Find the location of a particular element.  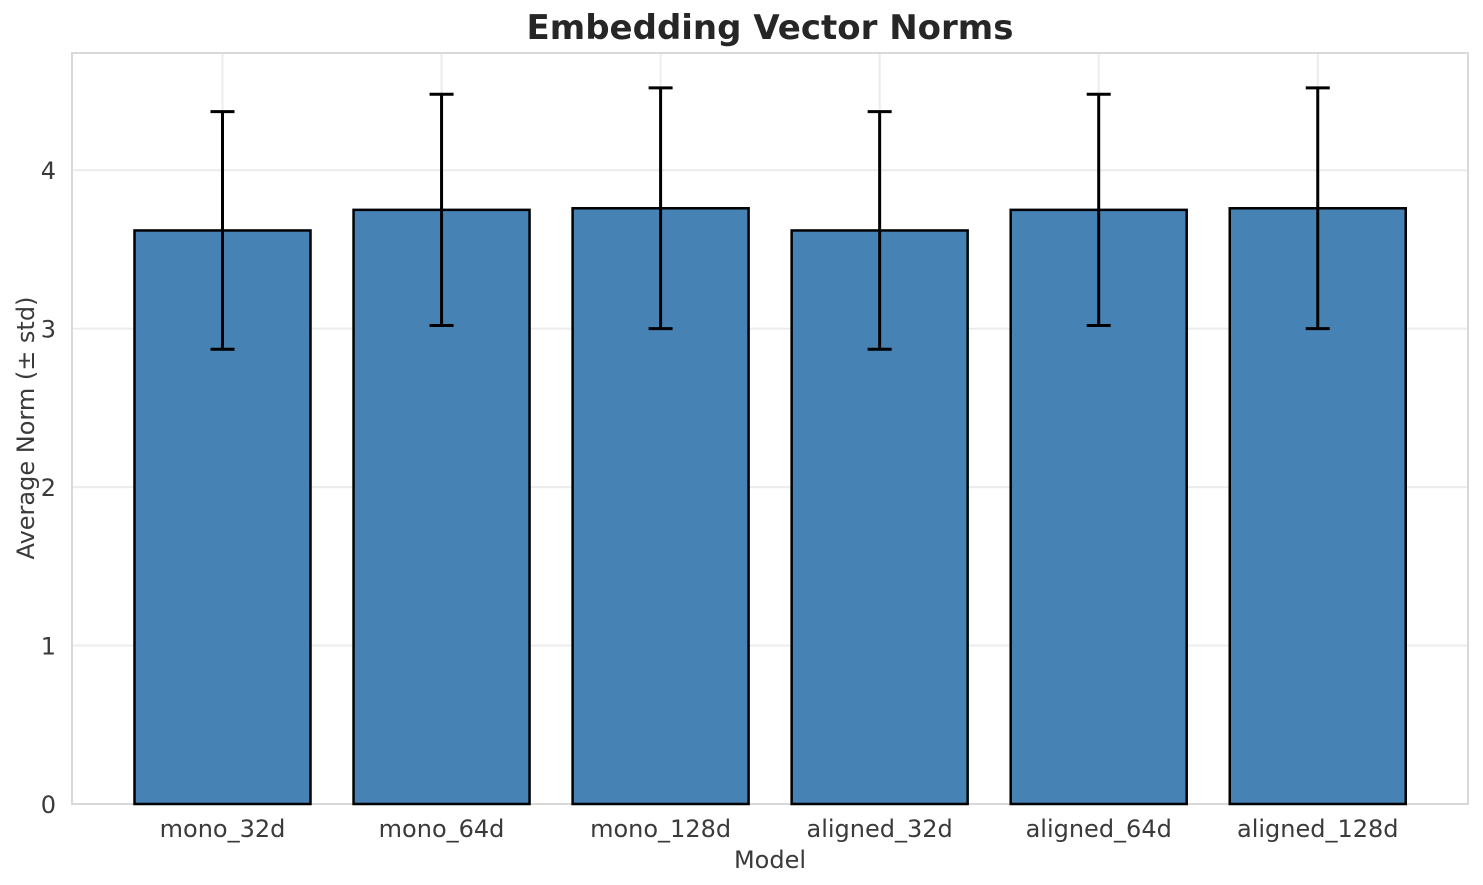

y-tick-label: 2 is located at coordinates (48, 488).